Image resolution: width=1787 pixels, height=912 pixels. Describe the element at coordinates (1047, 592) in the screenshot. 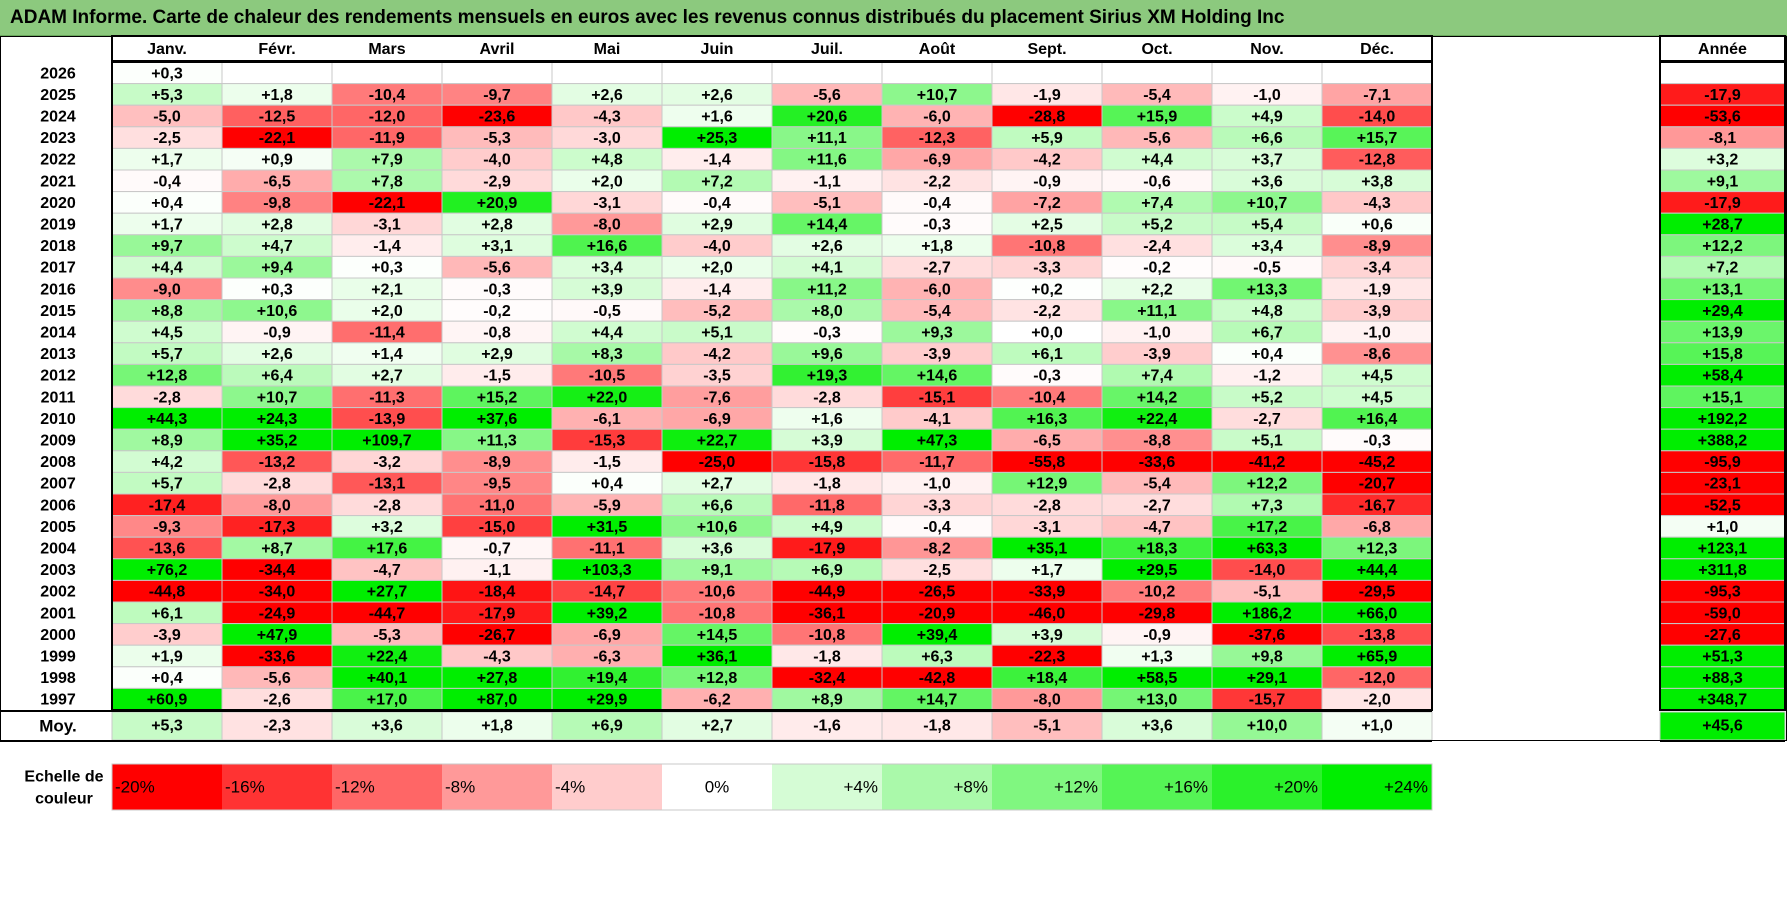

I see `cell-value: -33,9` at that location.